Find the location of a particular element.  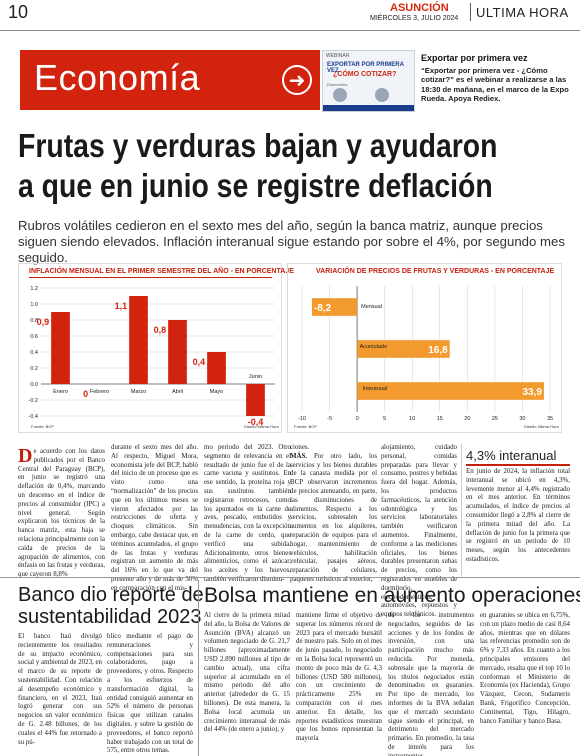

x-category-label: Enero is located at coordinates (60, 392).